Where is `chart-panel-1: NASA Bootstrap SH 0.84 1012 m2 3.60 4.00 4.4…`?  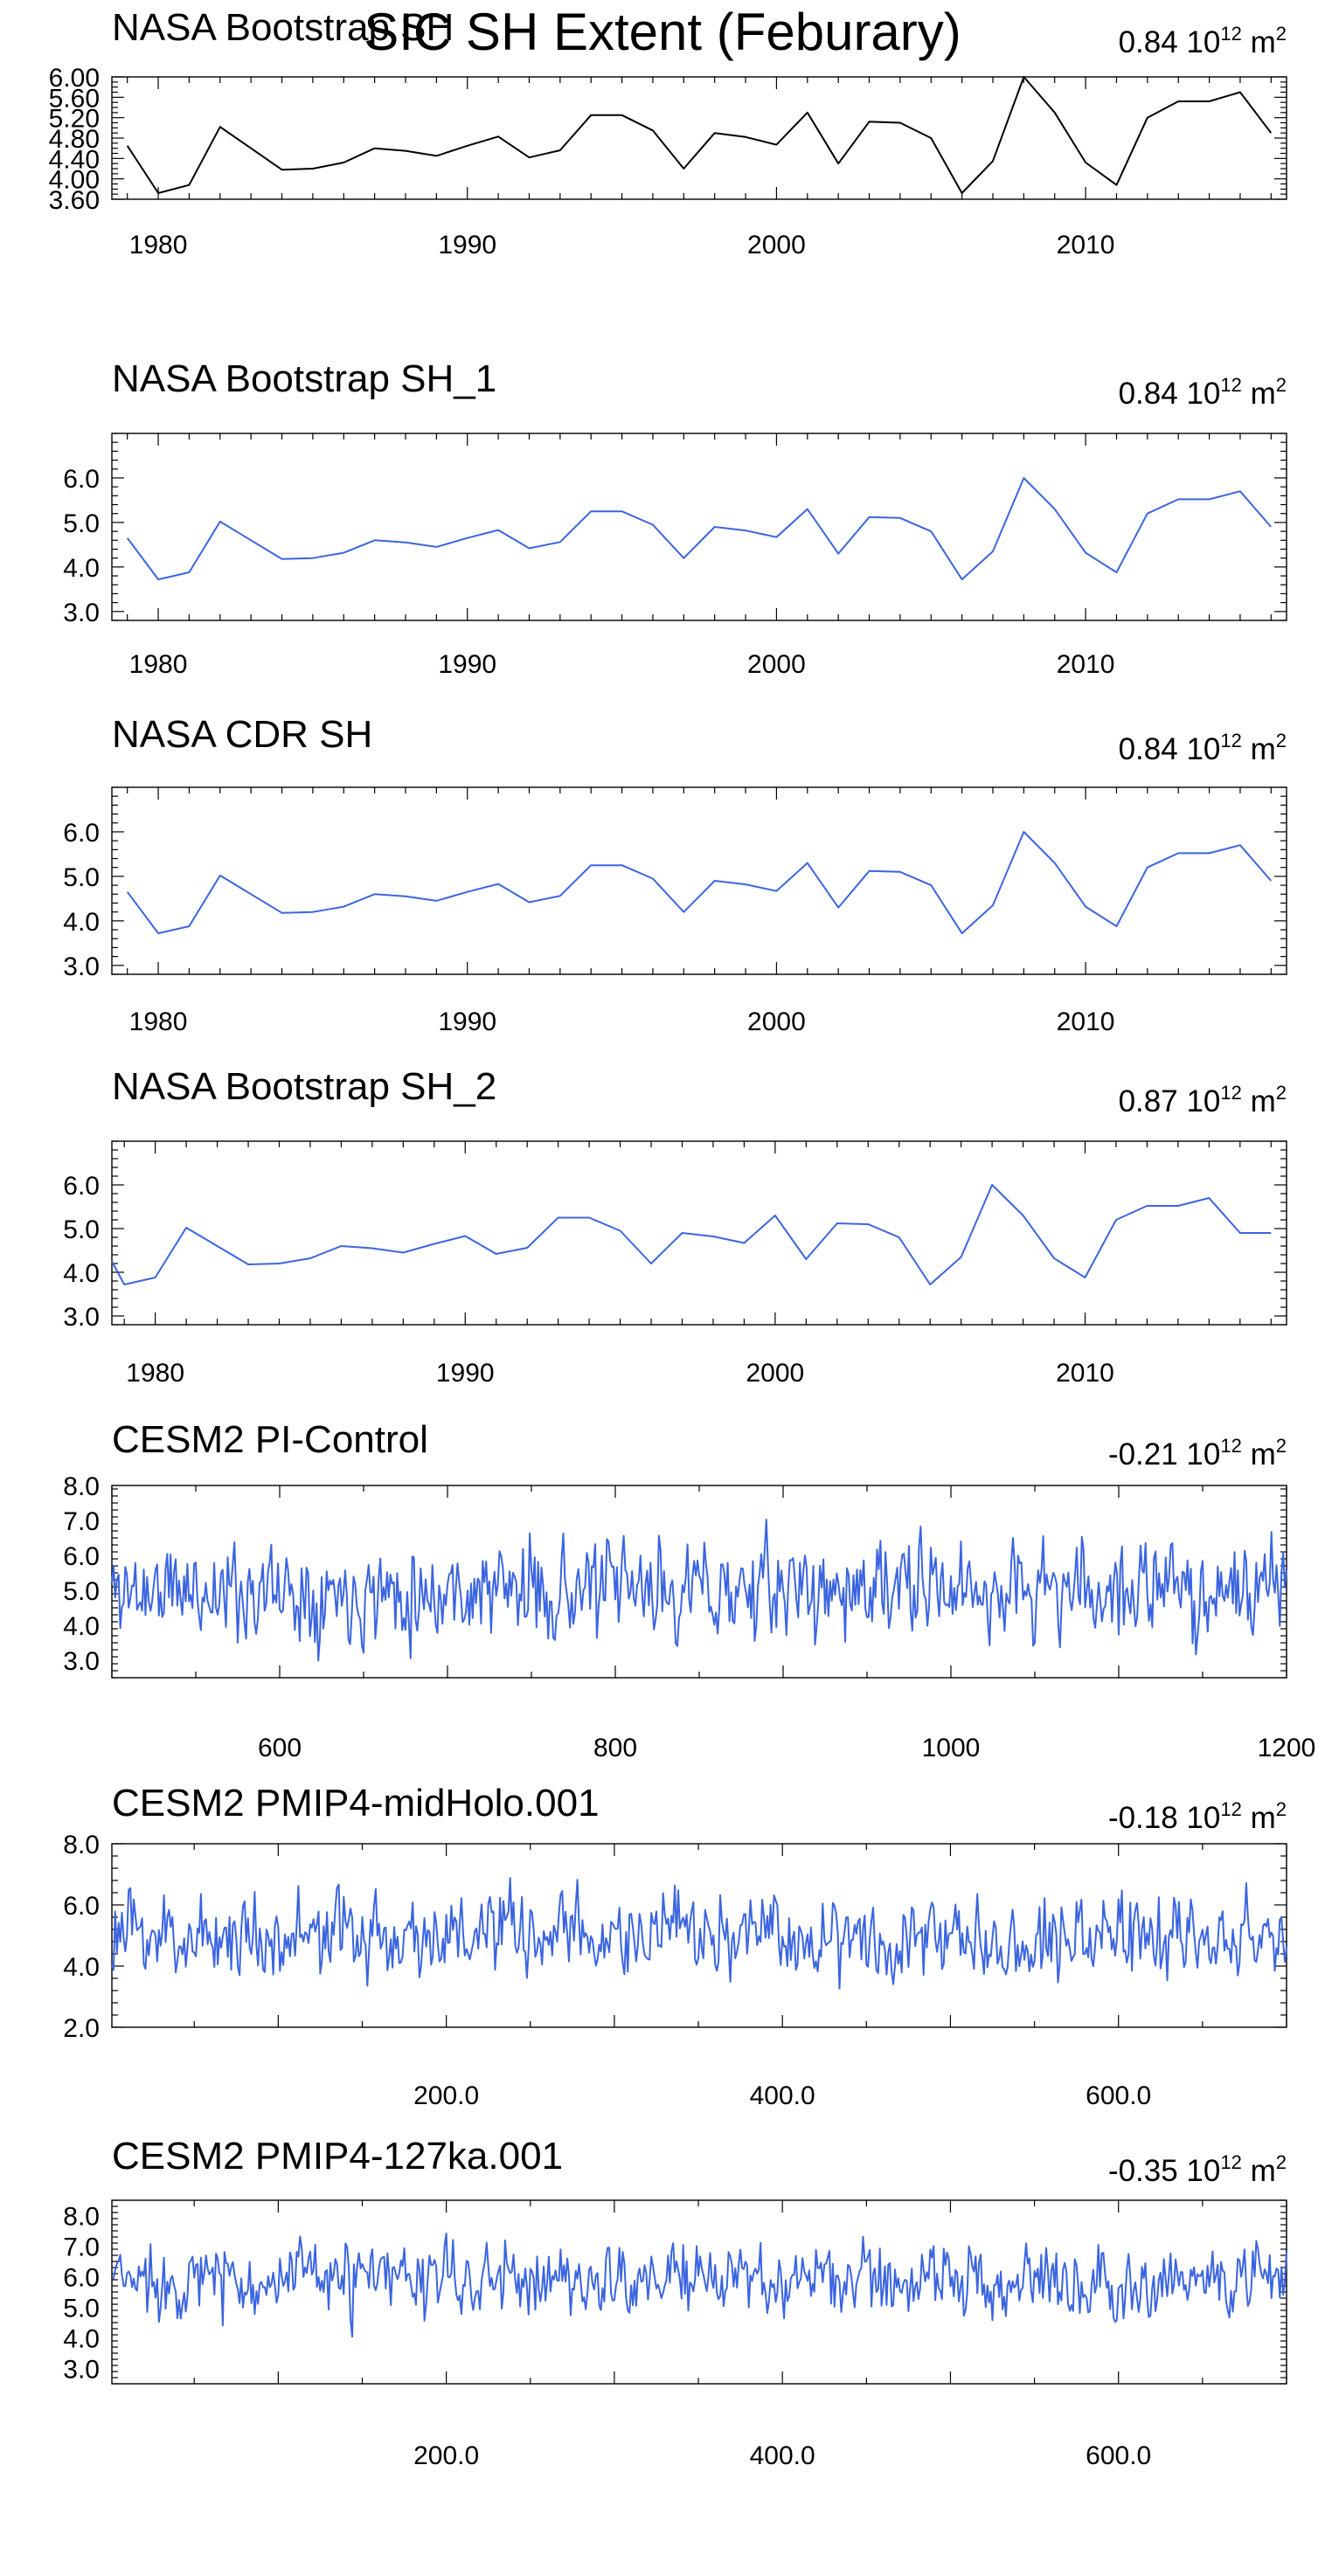 chart-panel-1: NASA Bootstrap SH 0.84 1012 m2 3.60 4.00 4.4… is located at coordinates (662, 175).